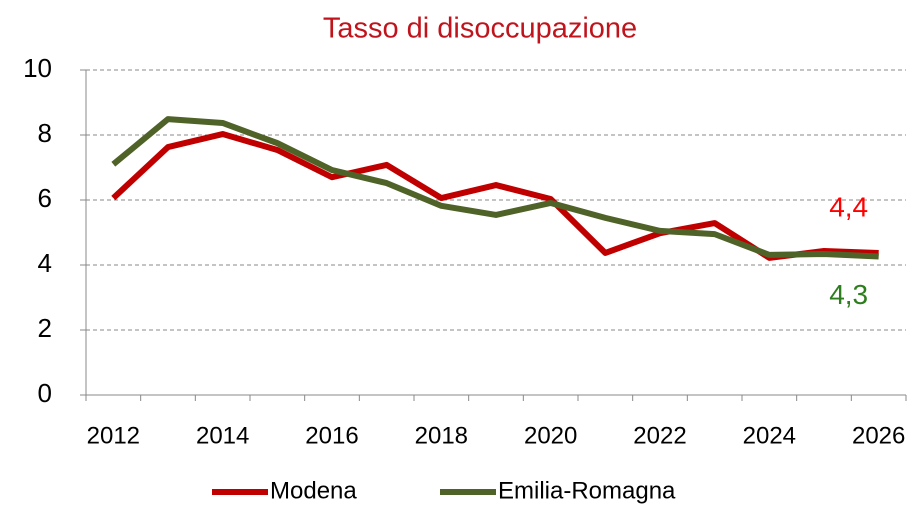 The width and height of the screenshot is (915, 508). What do you see at coordinates (587, 490) in the screenshot?
I see `legend-label: Emilia-Romagna` at bounding box center [587, 490].